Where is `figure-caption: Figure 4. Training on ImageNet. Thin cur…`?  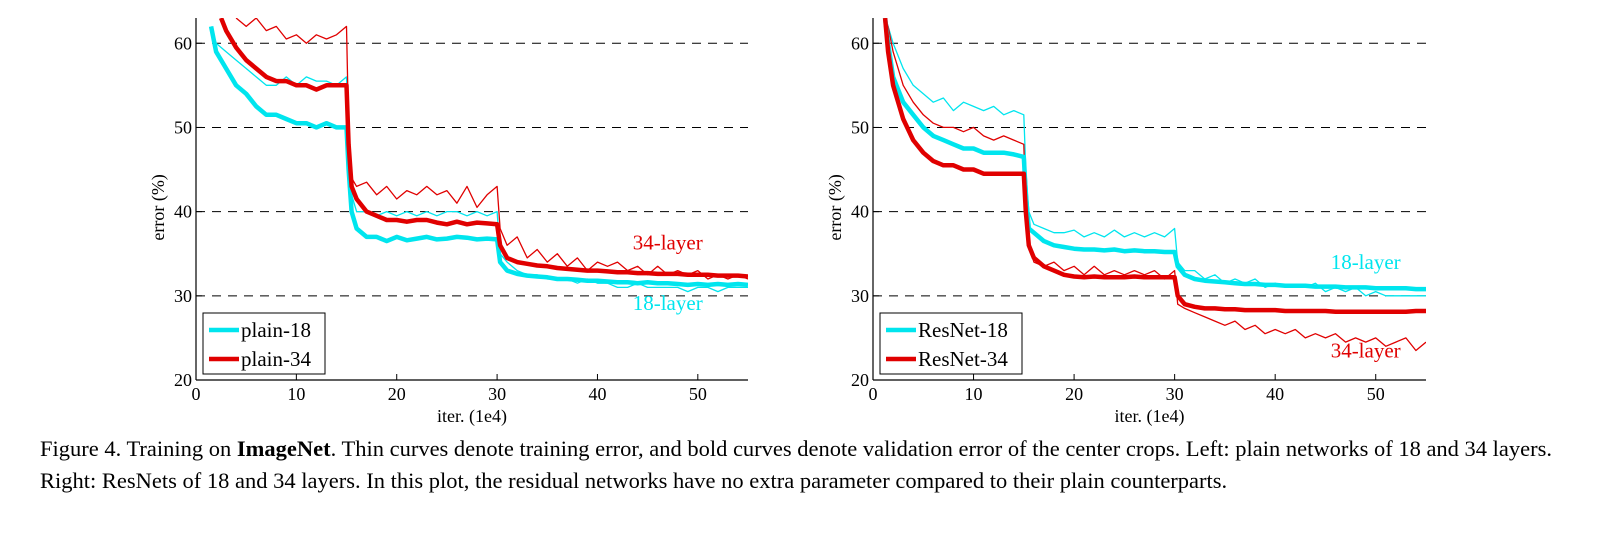 figure-caption: Figure 4. Training on ImageNet. Thin cur… is located at coordinates (805, 465).